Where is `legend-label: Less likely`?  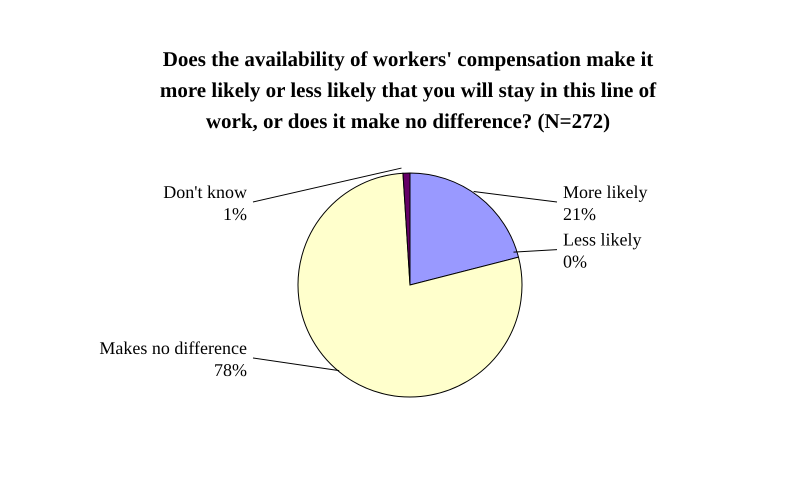
legend-label: Less likely is located at coordinates (602, 240).